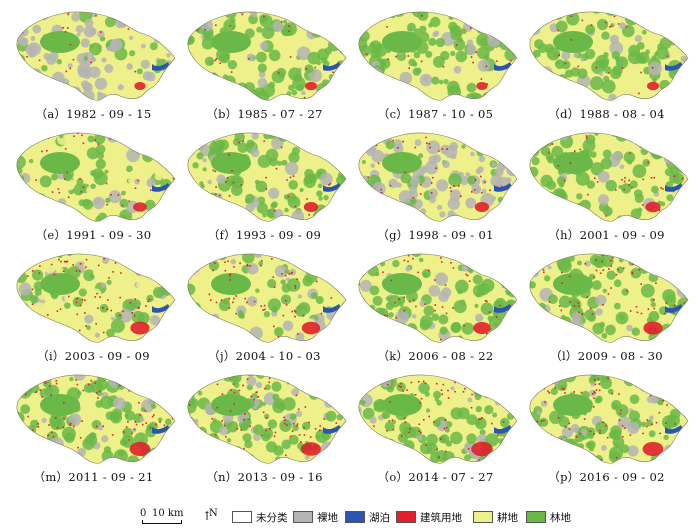 This screenshot has height=532, width=700. What do you see at coordinates (606, 306) in the screenshot?
I see `map-panel-l: （l）2009 - 08 - 30` at bounding box center [606, 306].